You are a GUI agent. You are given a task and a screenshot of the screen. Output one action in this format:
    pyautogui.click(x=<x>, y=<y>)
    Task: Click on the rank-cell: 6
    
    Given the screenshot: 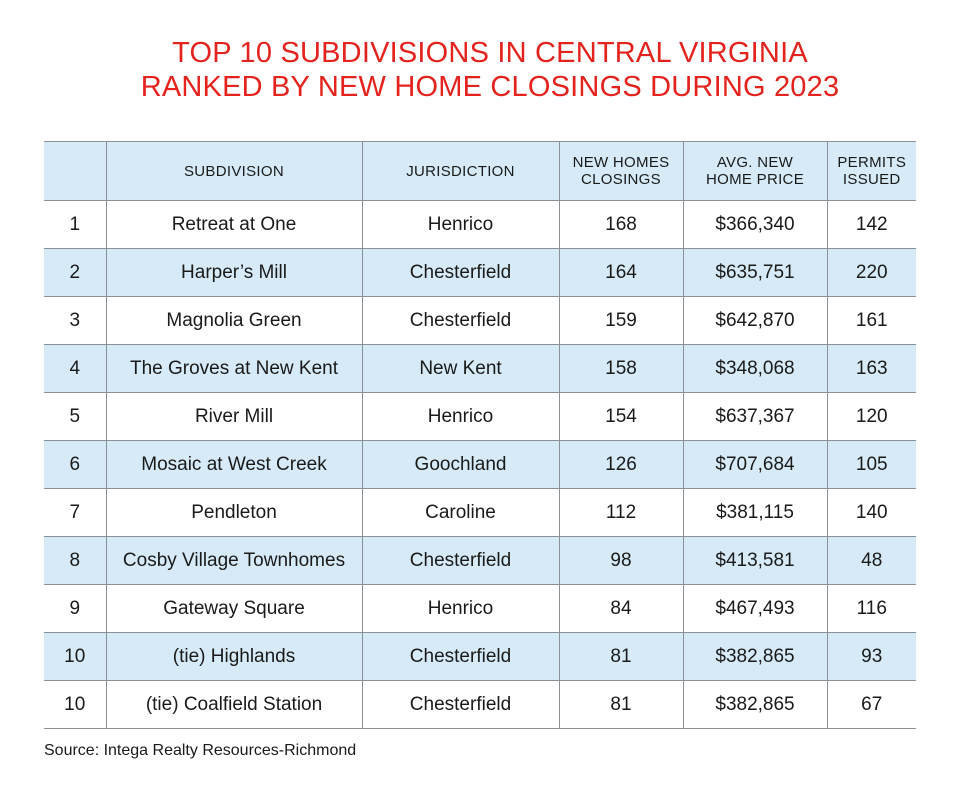 What is the action you would take?
    pyautogui.click(x=75, y=464)
    